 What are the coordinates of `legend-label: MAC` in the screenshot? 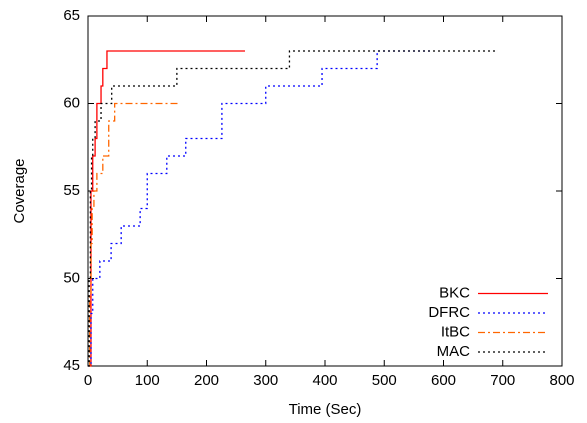 It's located at (454, 351).